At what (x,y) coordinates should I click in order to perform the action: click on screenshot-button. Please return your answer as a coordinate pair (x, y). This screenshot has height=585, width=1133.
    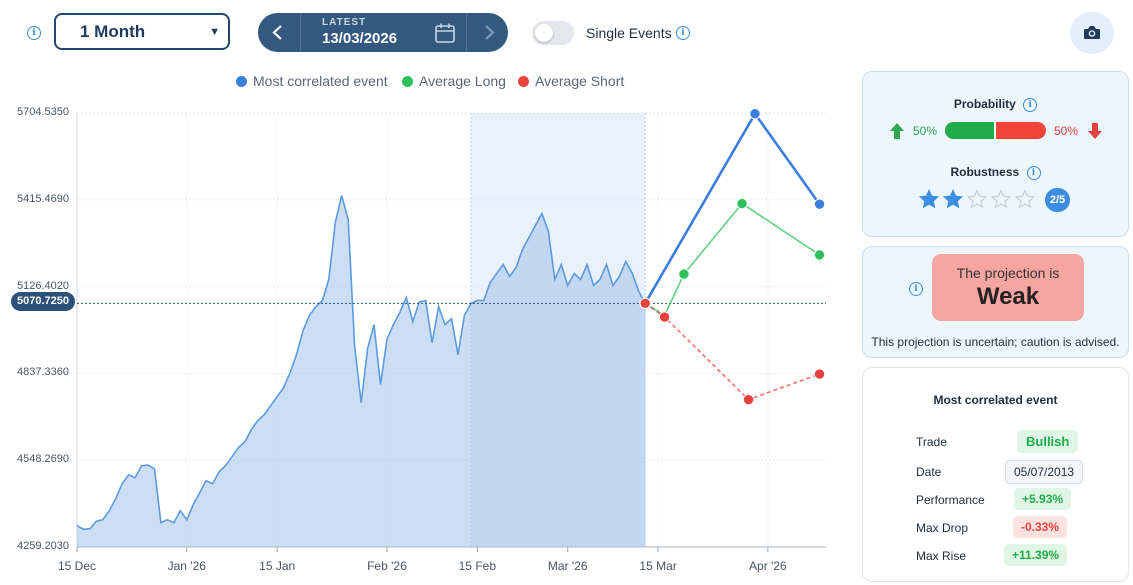
    Looking at the image, I should click on (1092, 33).